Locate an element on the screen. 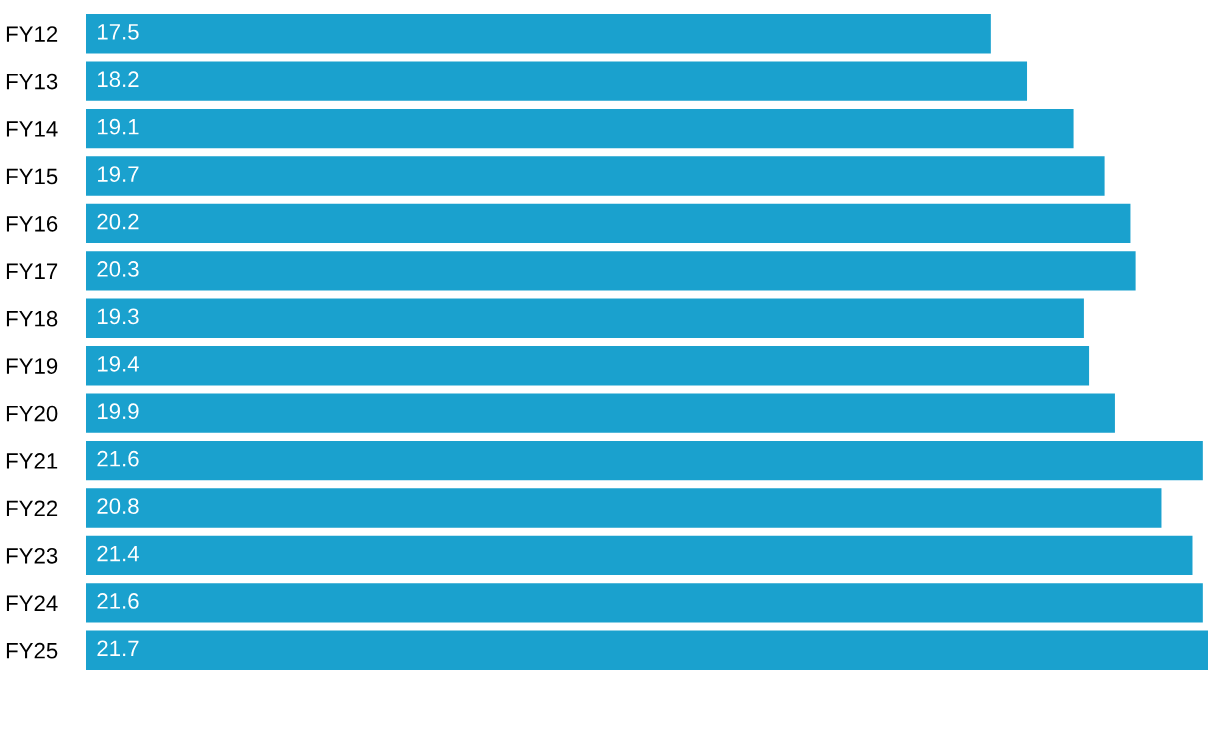 This screenshot has height=750, width=1220. y-tick-label: FY25 is located at coordinates (32, 650).